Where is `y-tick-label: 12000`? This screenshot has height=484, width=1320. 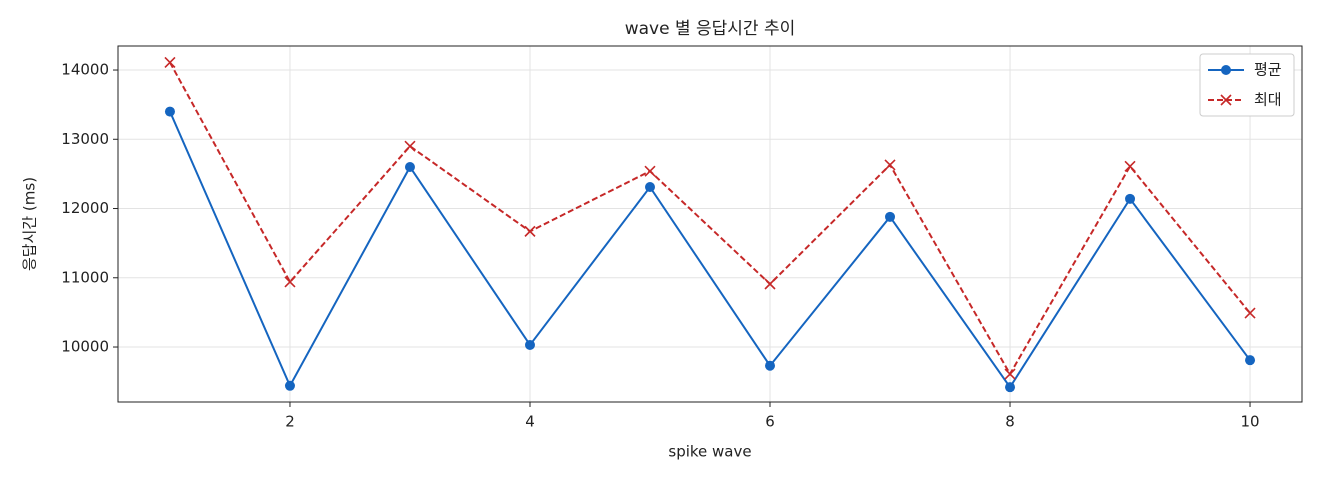
y-tick-label: 12000 is located at coordinates (85, 208).